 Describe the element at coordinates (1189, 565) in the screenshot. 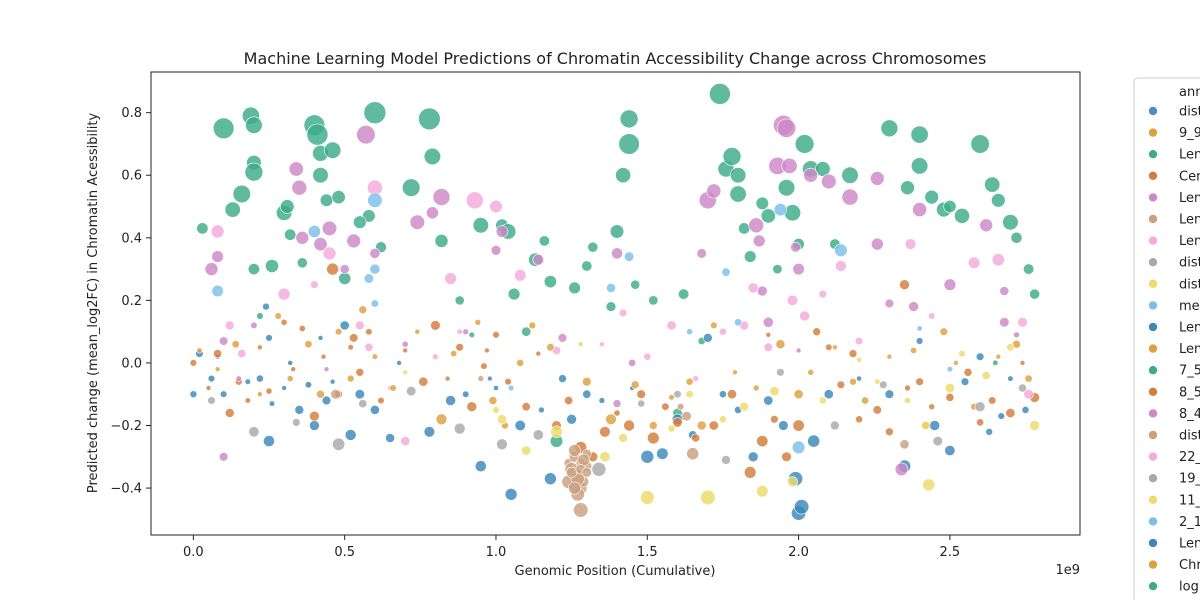

I see `legend-entry-label: Chr` at that location.